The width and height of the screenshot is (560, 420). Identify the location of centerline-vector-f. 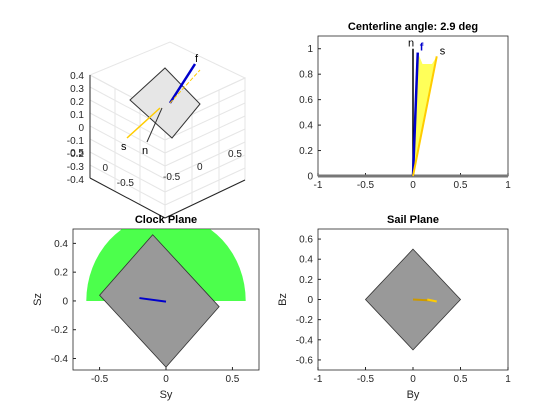
(415, 114).